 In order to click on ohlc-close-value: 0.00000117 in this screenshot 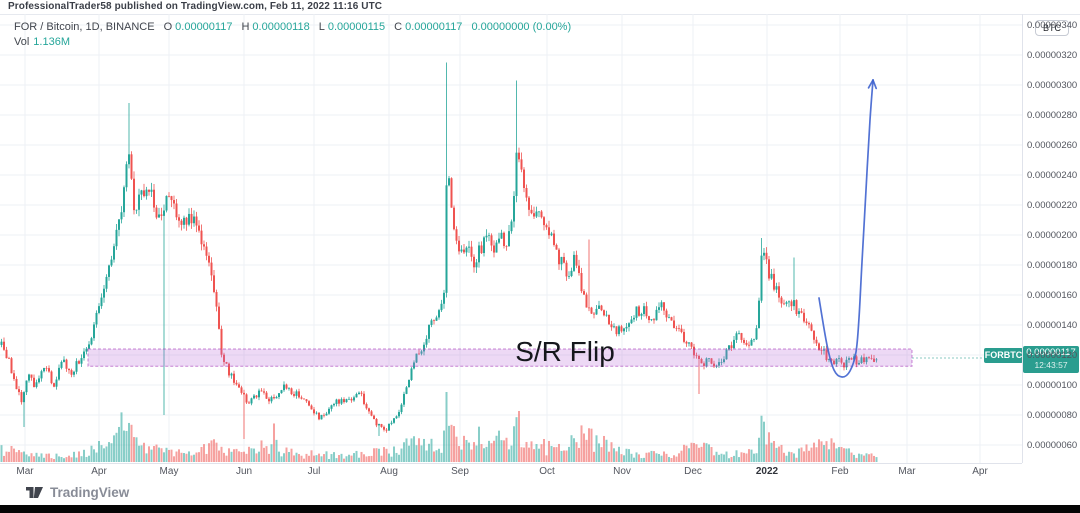, I will do `click(434, 27)`.